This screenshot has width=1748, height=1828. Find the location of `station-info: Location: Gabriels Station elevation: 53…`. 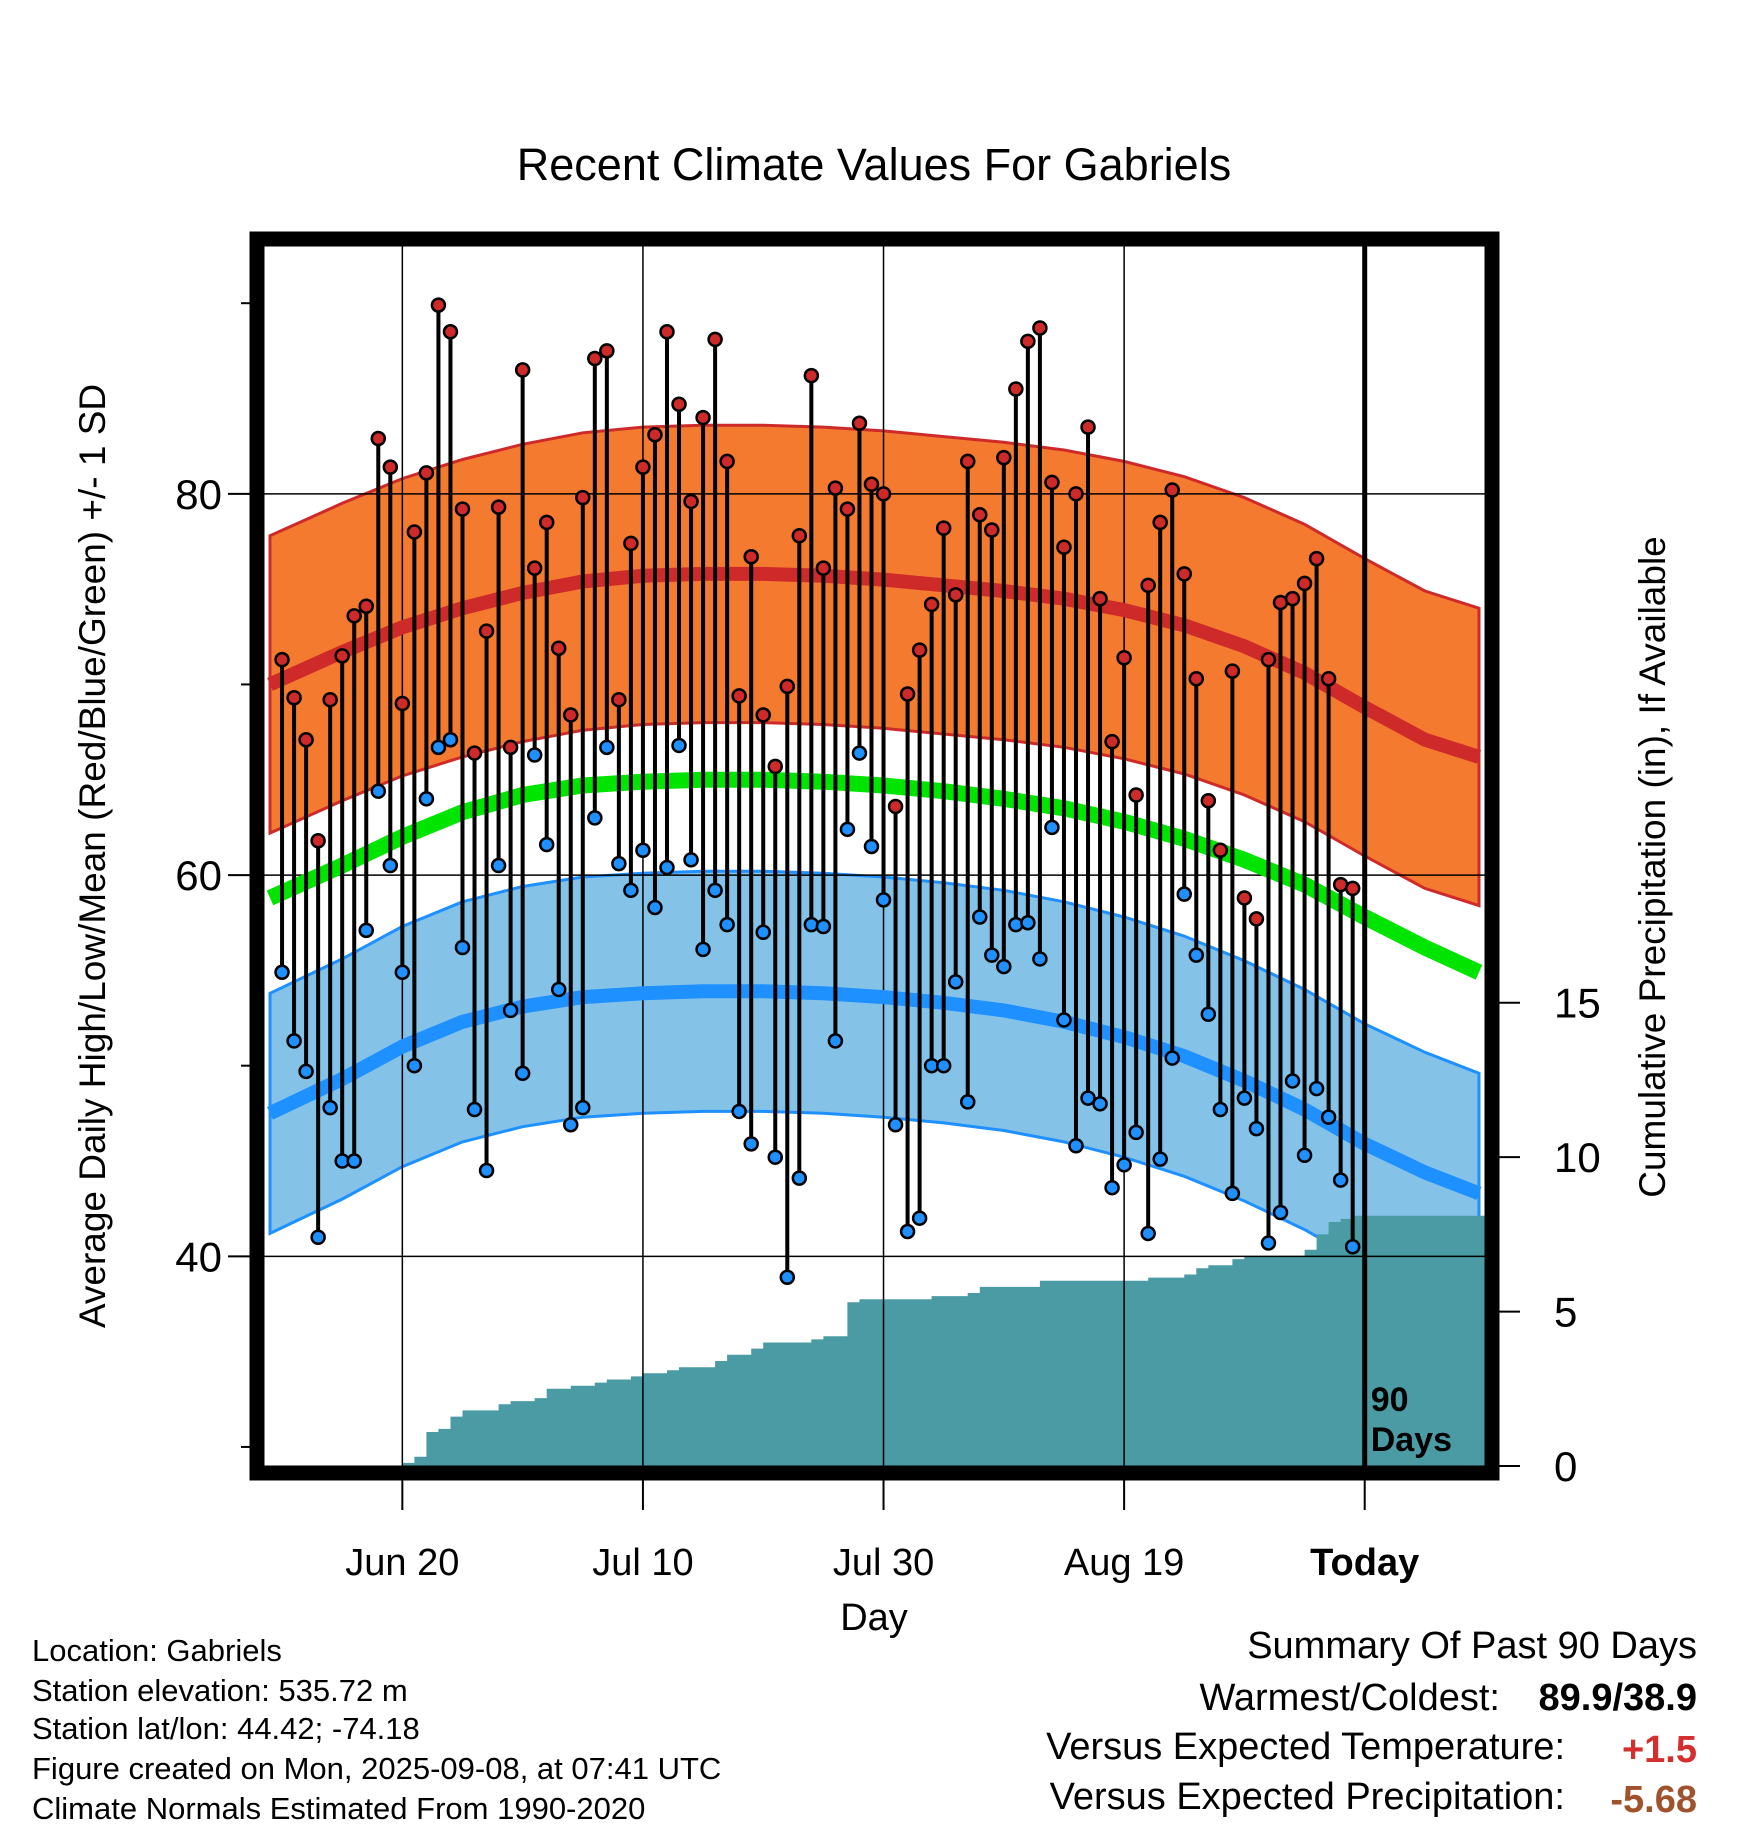

station-info: Location: Gabriels Station elevation: 53… is located at coordinates (376, 1729).